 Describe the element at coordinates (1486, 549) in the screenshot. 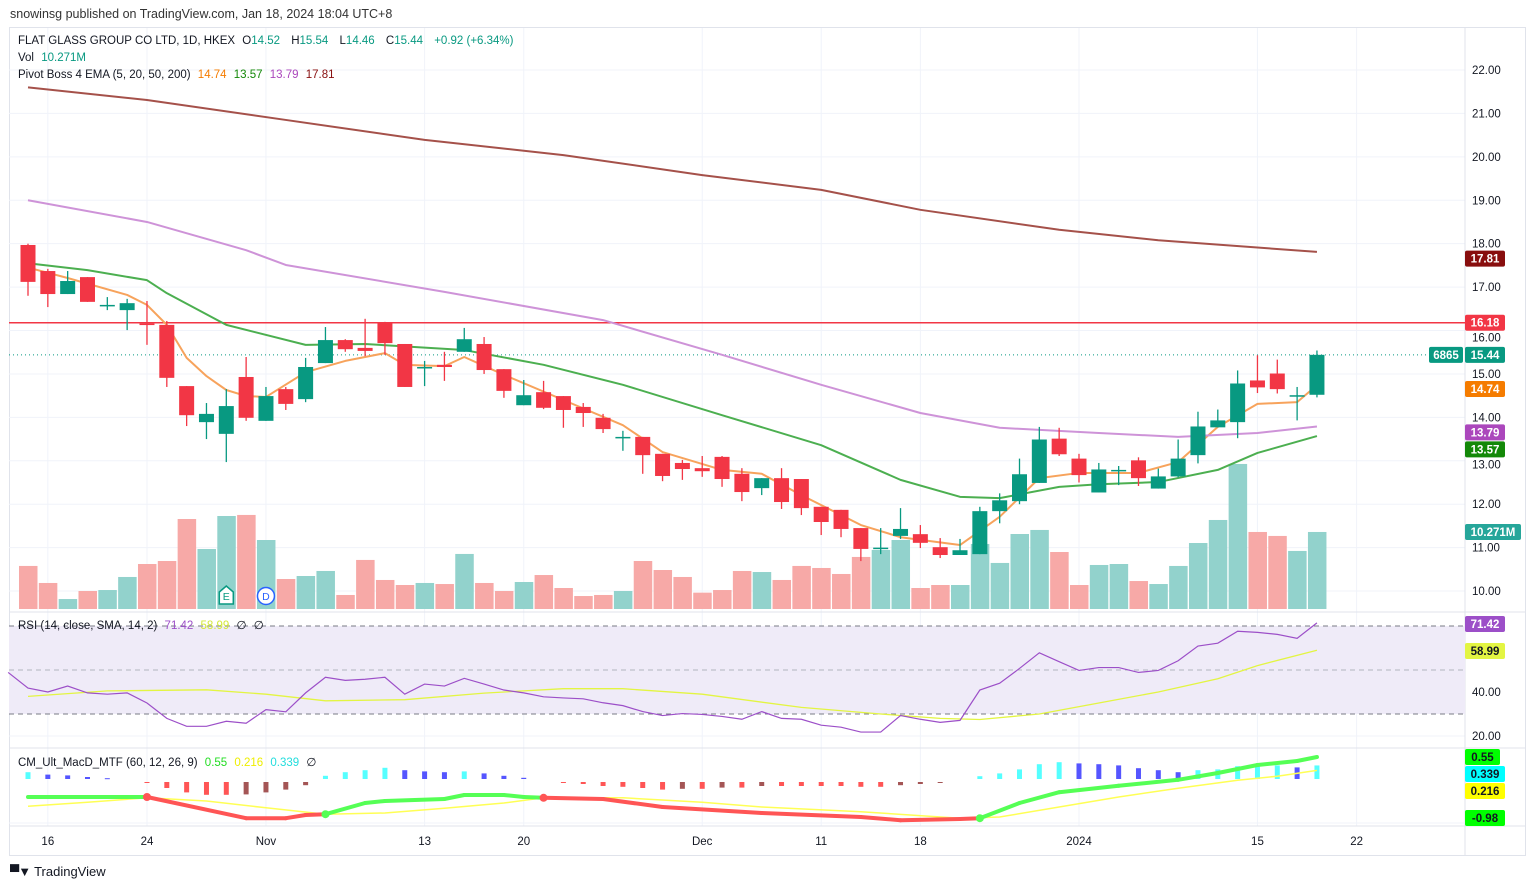

I see `price-tick-label: 11.00` at that location.